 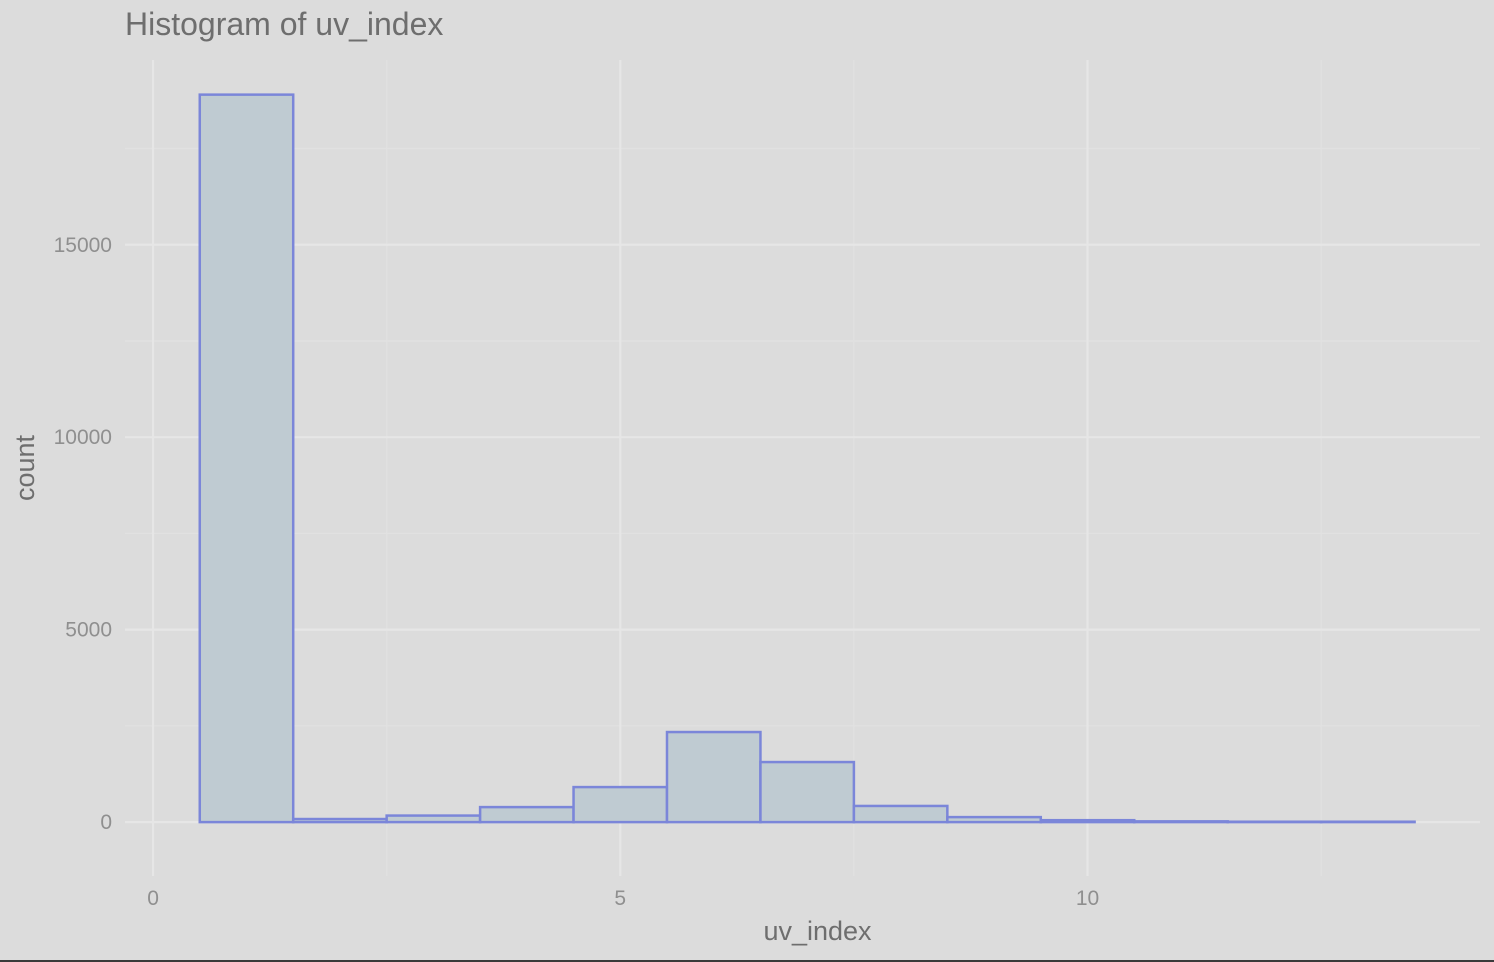 What do you see at coordinates (620, 898) in the screenshot?
I see `x-tick-label: 5` at bounding box center [620, 898].